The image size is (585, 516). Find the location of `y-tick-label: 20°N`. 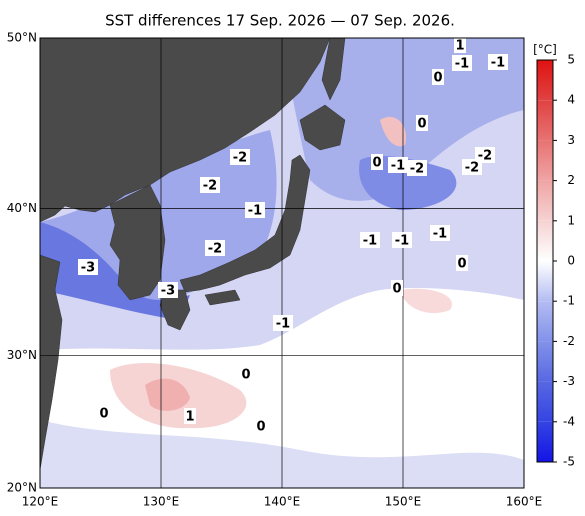

y-tick-label: 20°N is located at coordinates (22, 488).